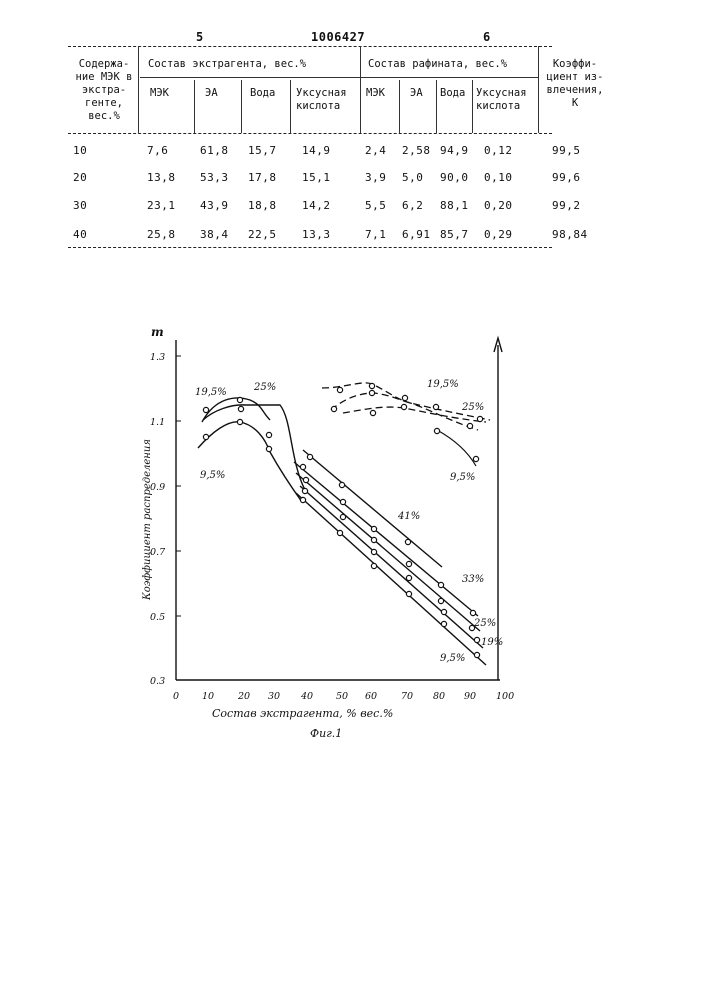 The image size is (707, 1000). I want to click on figure-caption: Фиг.1, so click(326, 733).